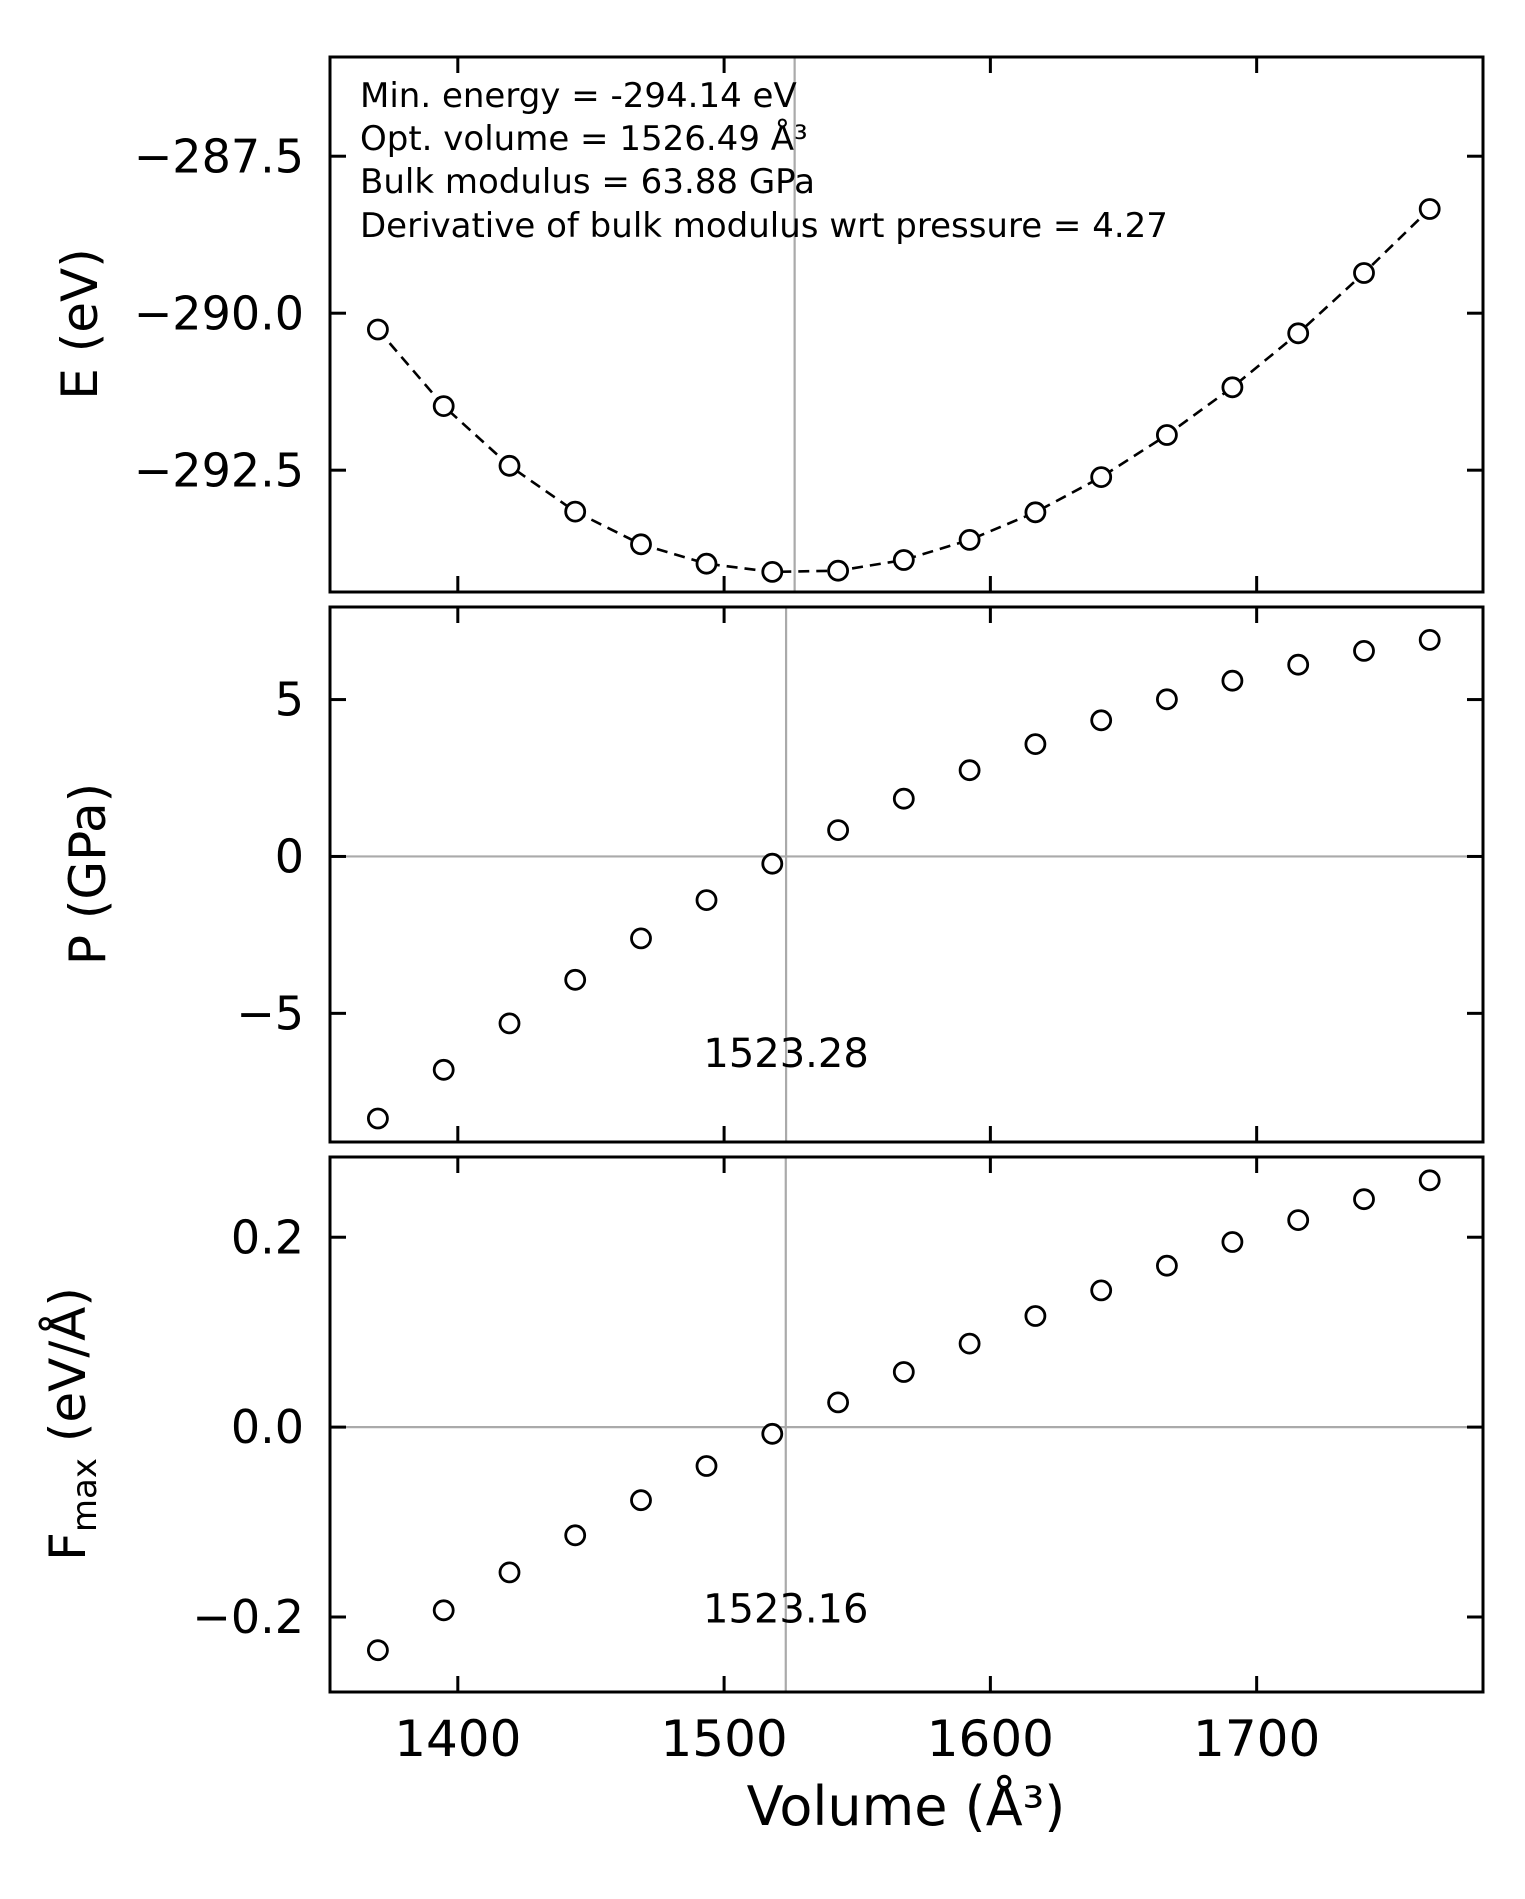 The height and width of the screenshot is (1899, 1525). Describe the element at coordinates (785, 1054) in the screenshot. I see `crossing-value-label: 1523.28` at that location.